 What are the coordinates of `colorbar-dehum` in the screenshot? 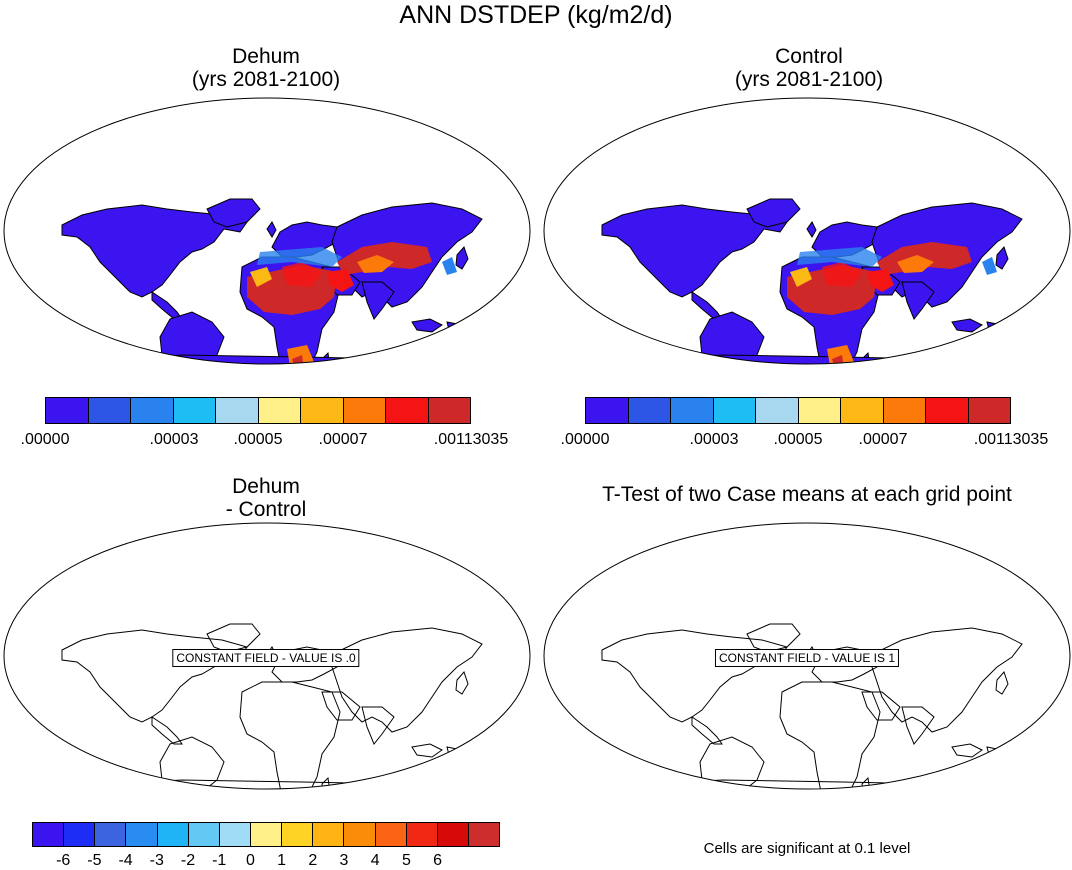 It's located at (258, 410).